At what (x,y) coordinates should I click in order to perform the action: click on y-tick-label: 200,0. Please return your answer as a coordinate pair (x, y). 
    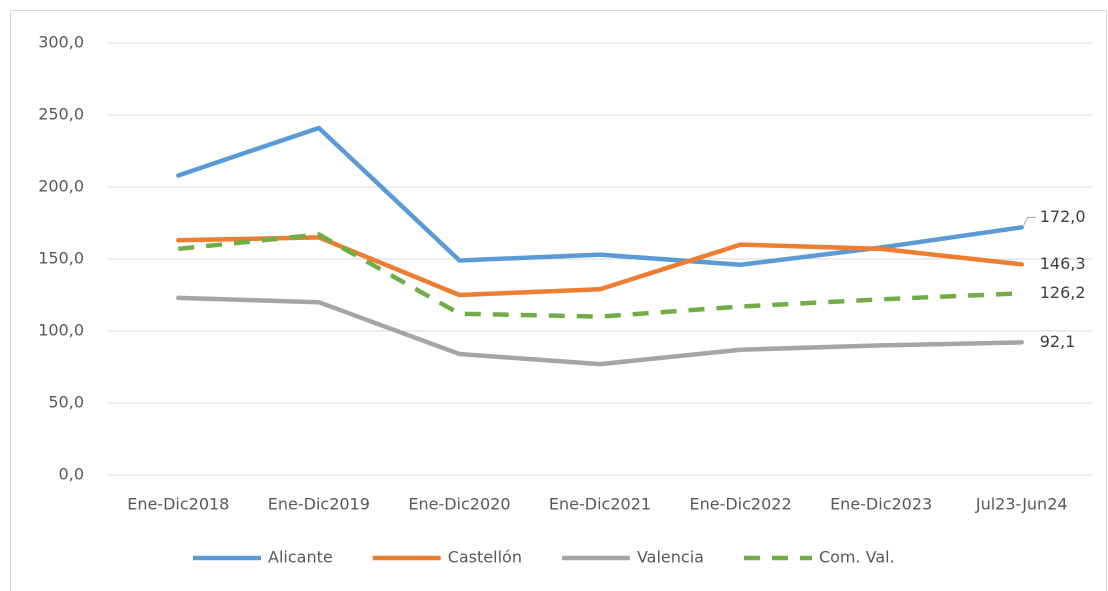
    Looking at the image, I should click on (61, 186).